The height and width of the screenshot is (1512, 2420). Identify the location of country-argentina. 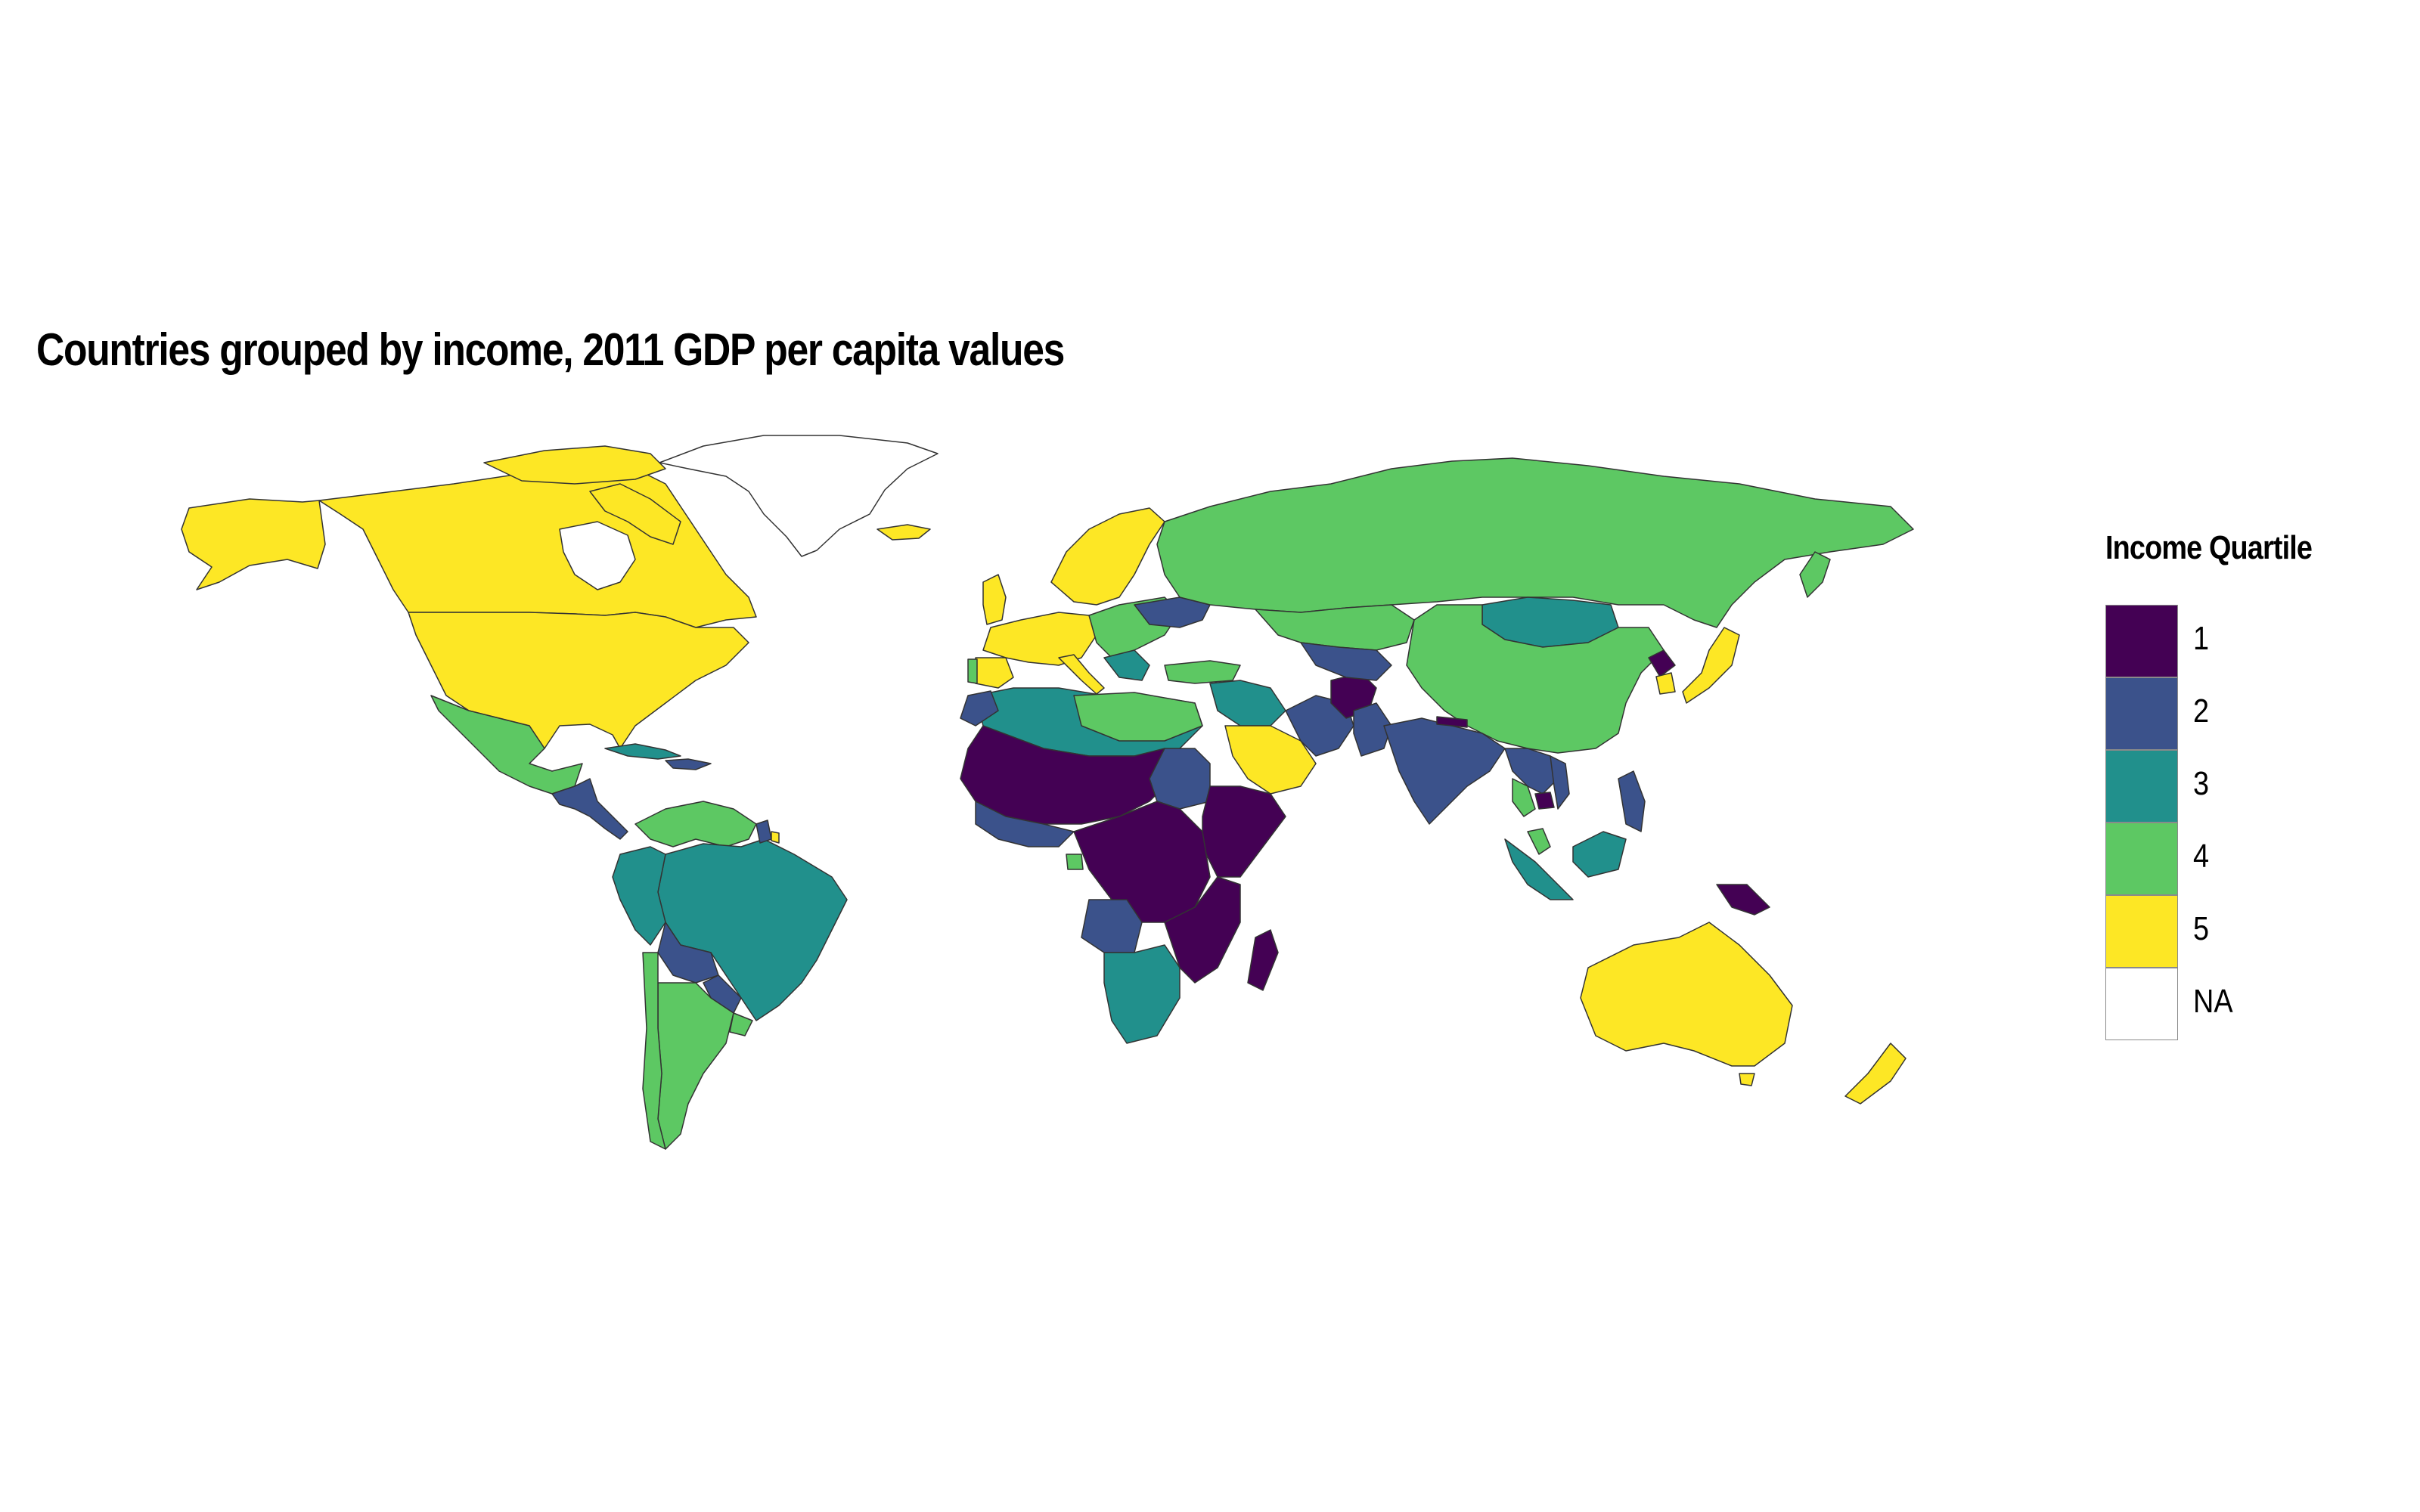
(695, 1066).